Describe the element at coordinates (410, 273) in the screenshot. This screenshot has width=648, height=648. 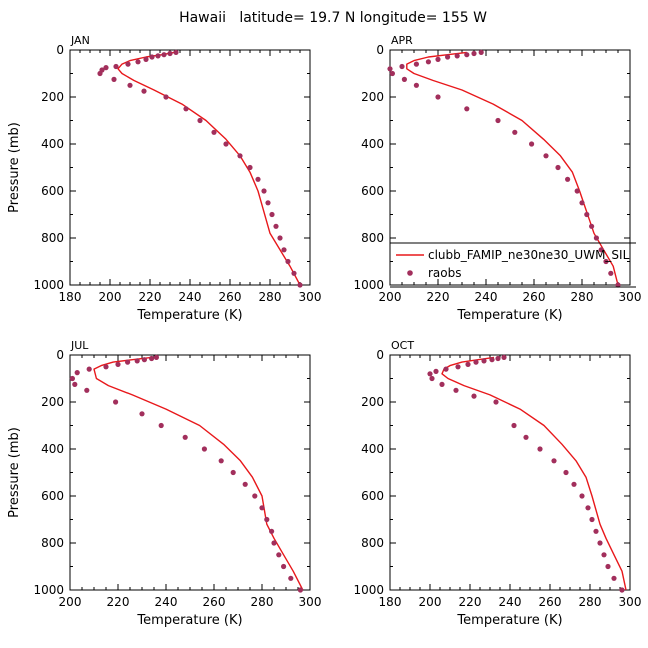
I see `legend-point-swatch` at that location.